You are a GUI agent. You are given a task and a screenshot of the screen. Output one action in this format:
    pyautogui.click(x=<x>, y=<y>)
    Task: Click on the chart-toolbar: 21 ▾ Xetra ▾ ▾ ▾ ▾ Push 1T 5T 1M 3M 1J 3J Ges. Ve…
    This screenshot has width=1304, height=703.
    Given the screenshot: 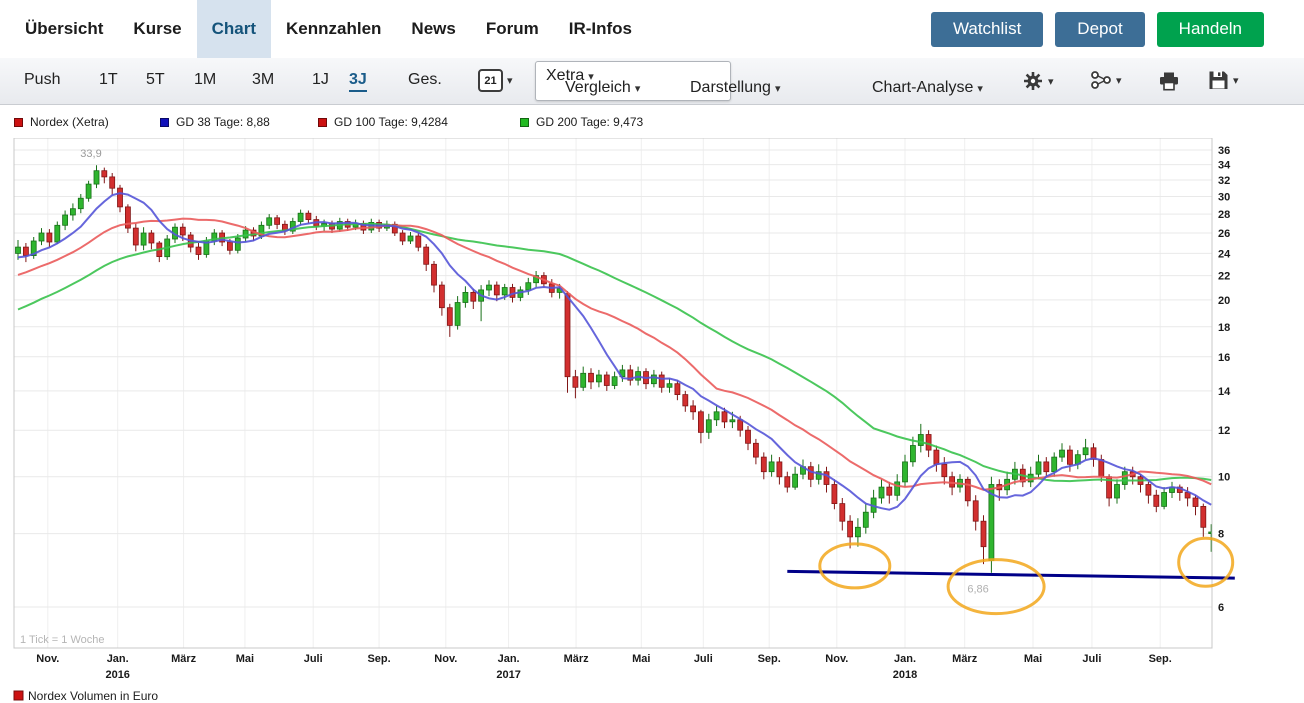 What is the action you would take?
    pyautogui.click(x=652, y=81)
    